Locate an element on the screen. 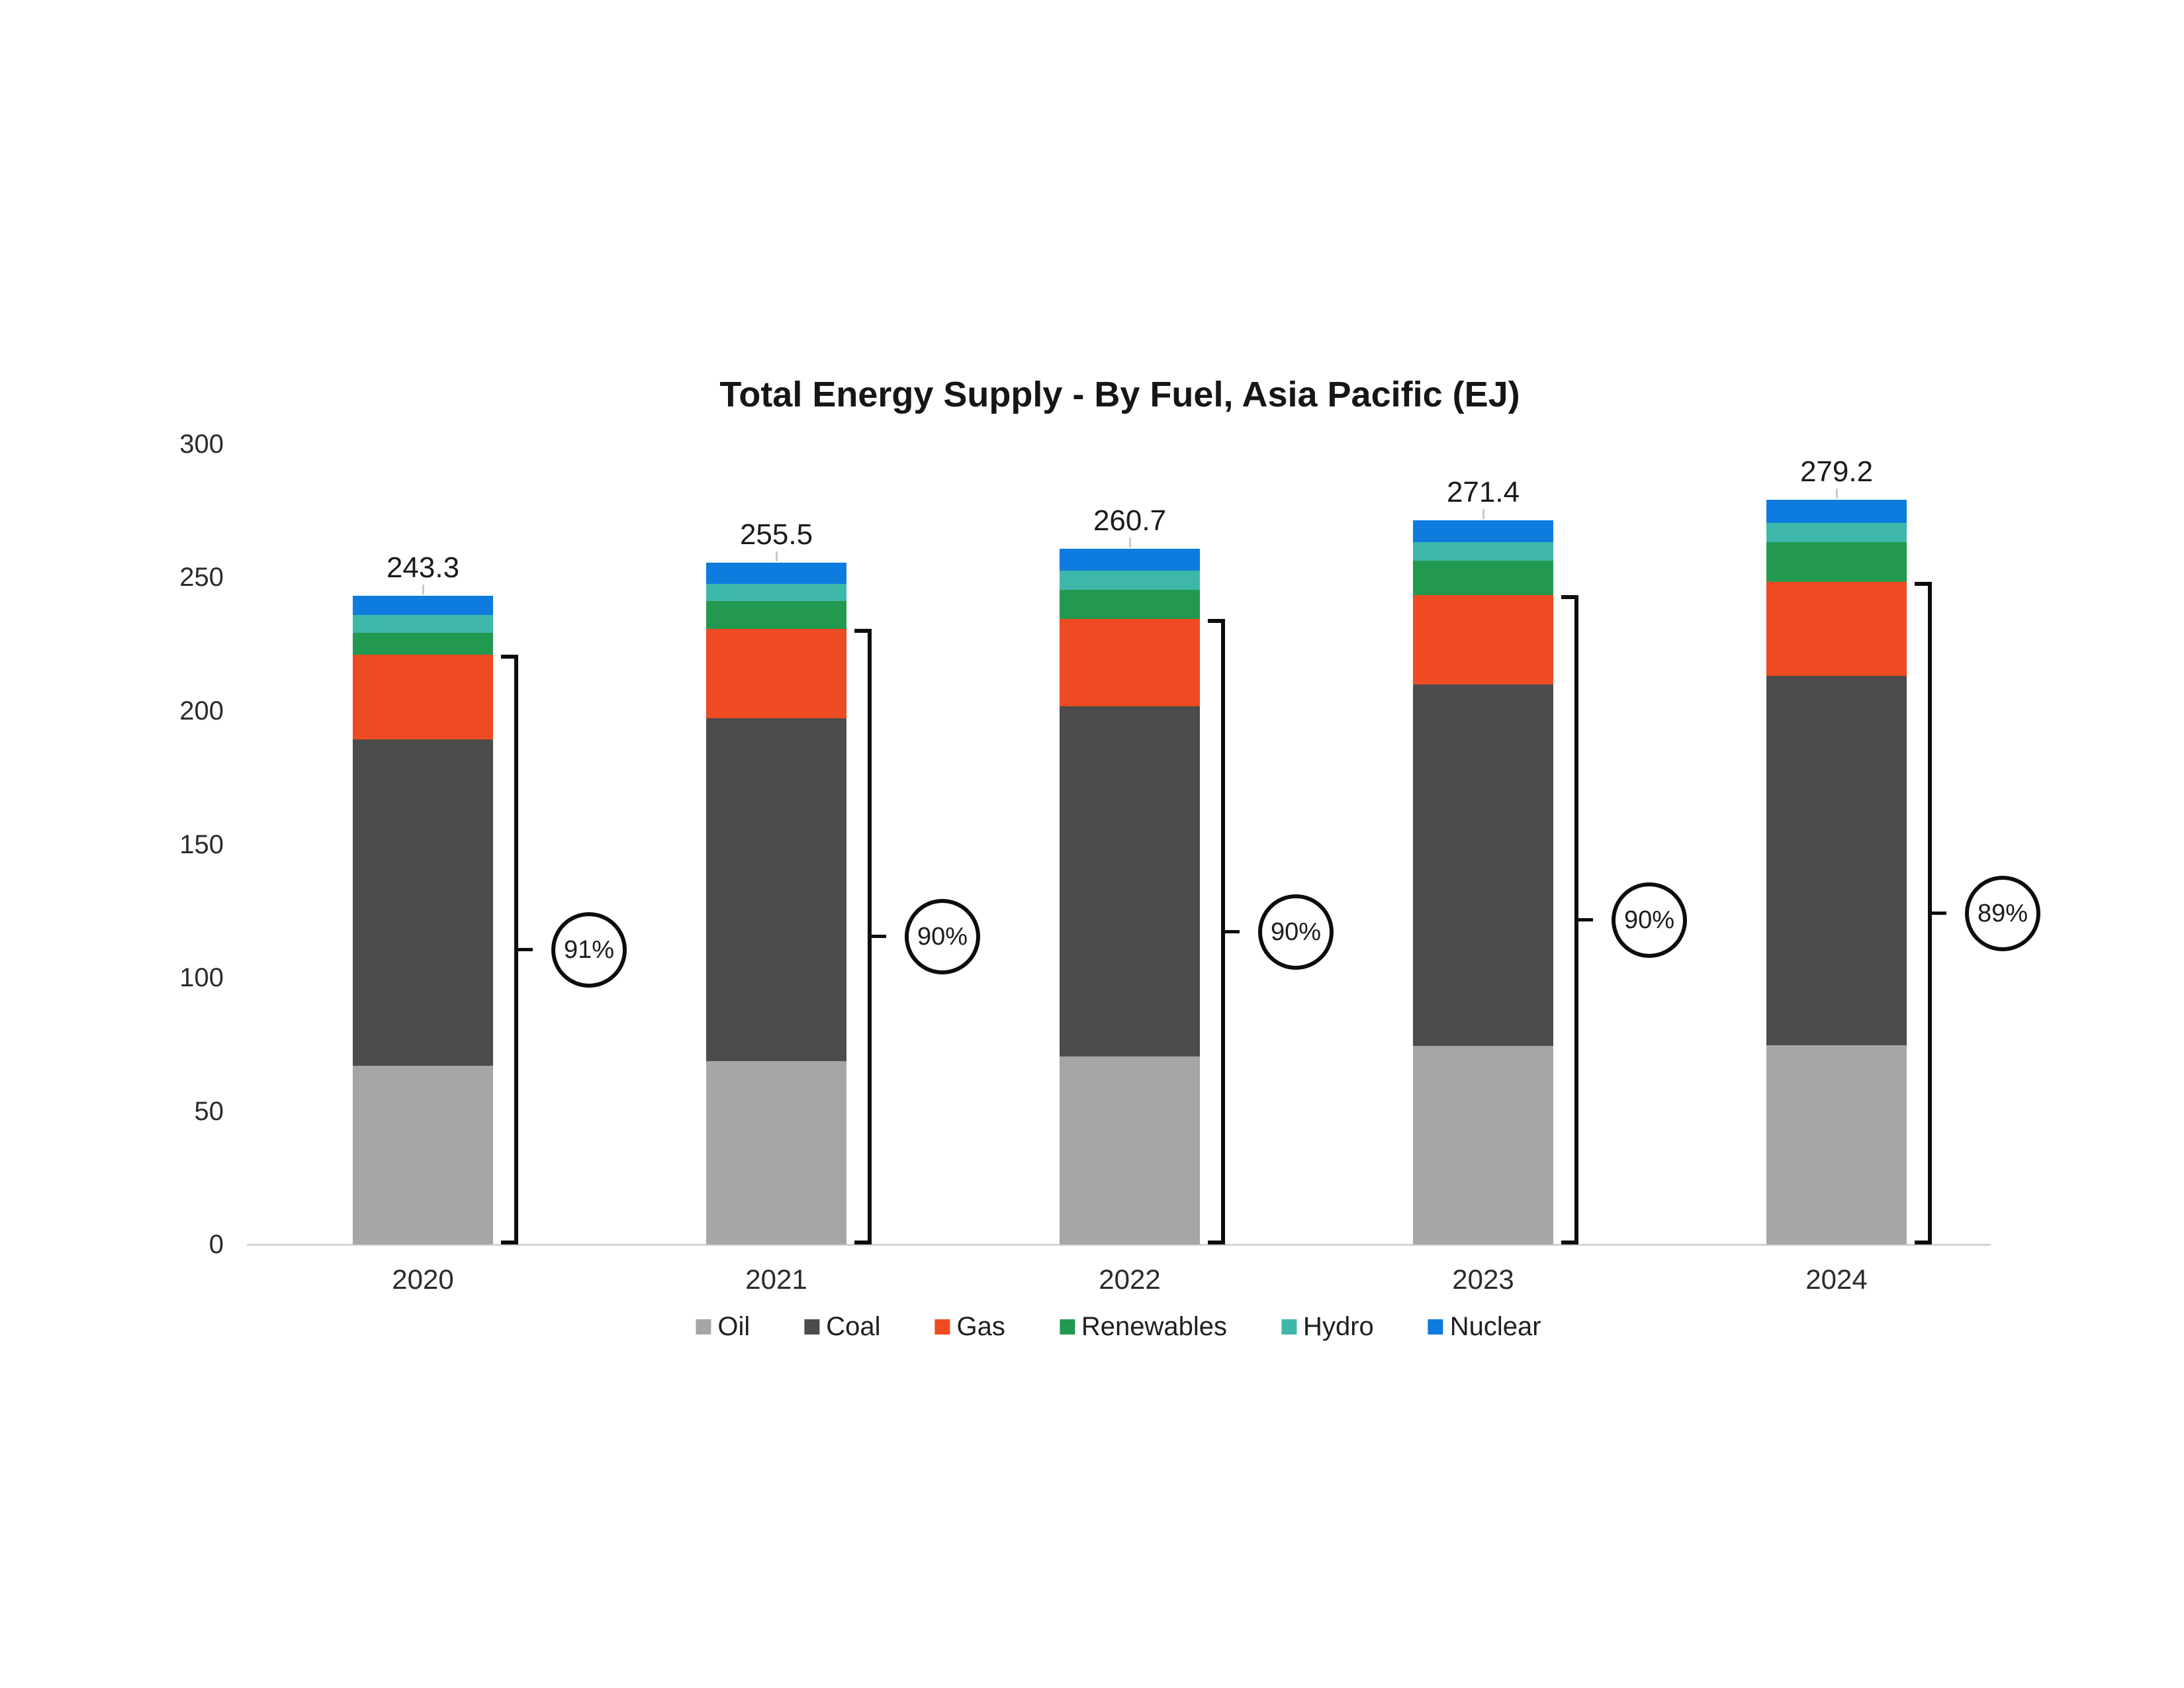 The image size is (2184, 1688). legend-item-nuclear: Nuclear is located at coordinates (1484, 1326).